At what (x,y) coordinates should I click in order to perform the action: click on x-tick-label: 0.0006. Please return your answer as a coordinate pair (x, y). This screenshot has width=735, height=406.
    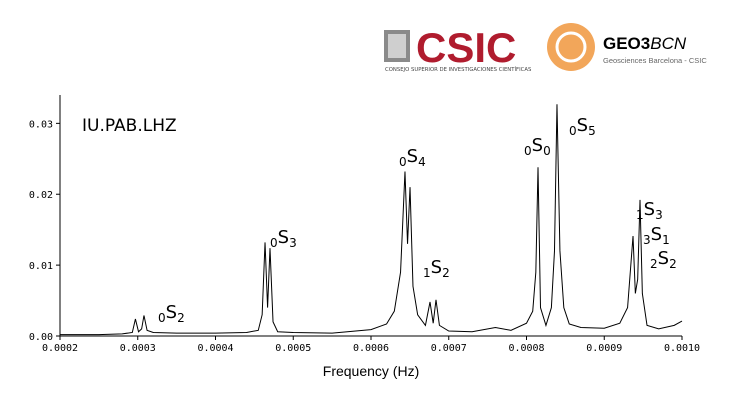
    Looking at the image, I should click on (371, 348).